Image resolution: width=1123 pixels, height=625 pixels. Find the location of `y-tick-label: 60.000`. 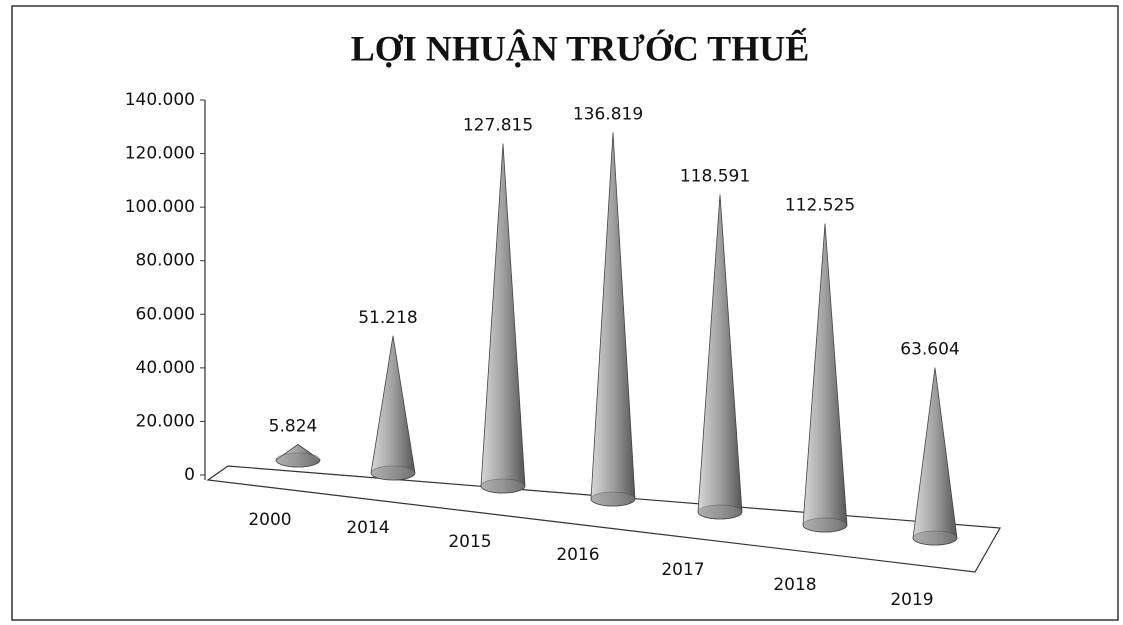

y-tick-label: 60.000 is located at coordinates (165, 314).